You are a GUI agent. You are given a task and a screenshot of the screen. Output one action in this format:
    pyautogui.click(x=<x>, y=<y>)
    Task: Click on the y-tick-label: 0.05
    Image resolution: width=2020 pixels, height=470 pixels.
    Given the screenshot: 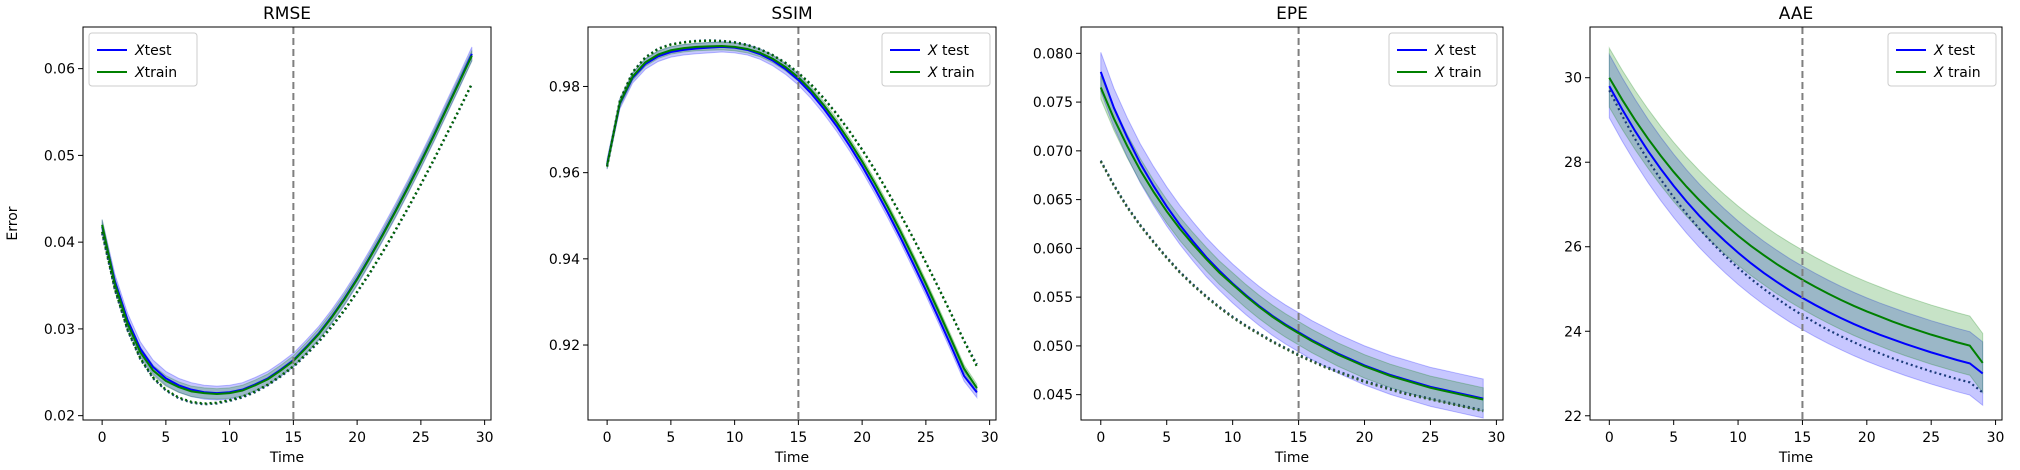 What is the action you would take?
    pyautogui.click(x=59, y=156)
    